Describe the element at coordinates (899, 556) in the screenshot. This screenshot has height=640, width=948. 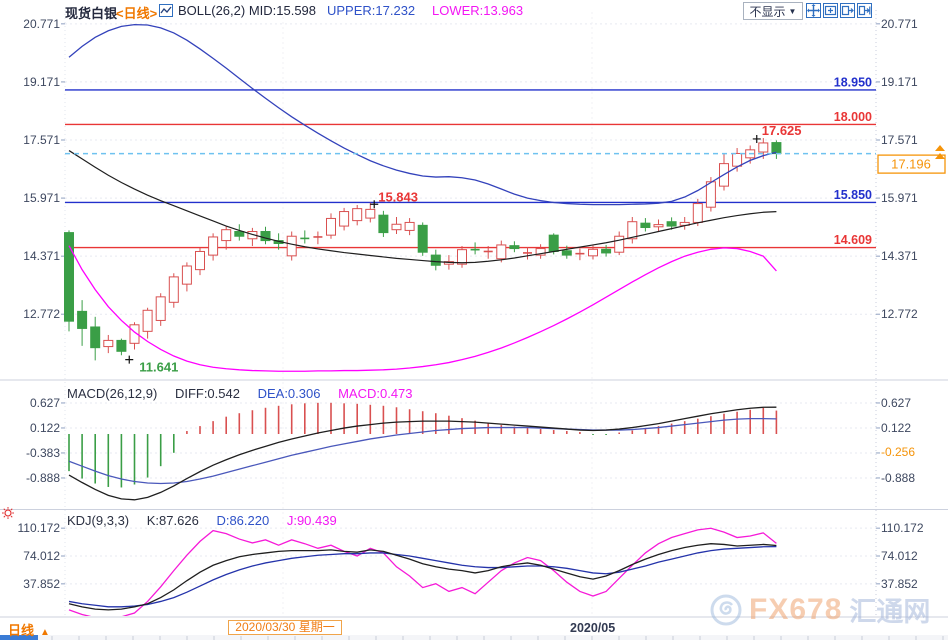
I see `kdj-axis-label-right: 74.012` at that location.